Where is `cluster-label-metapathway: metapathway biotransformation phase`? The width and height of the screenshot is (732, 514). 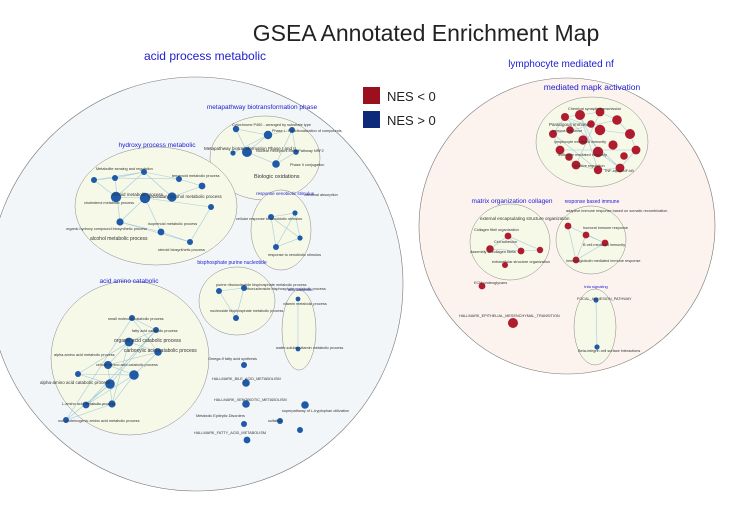
cluster-label-metapathway: metapathway biotransformation phase is located at coordinates (262, 107).